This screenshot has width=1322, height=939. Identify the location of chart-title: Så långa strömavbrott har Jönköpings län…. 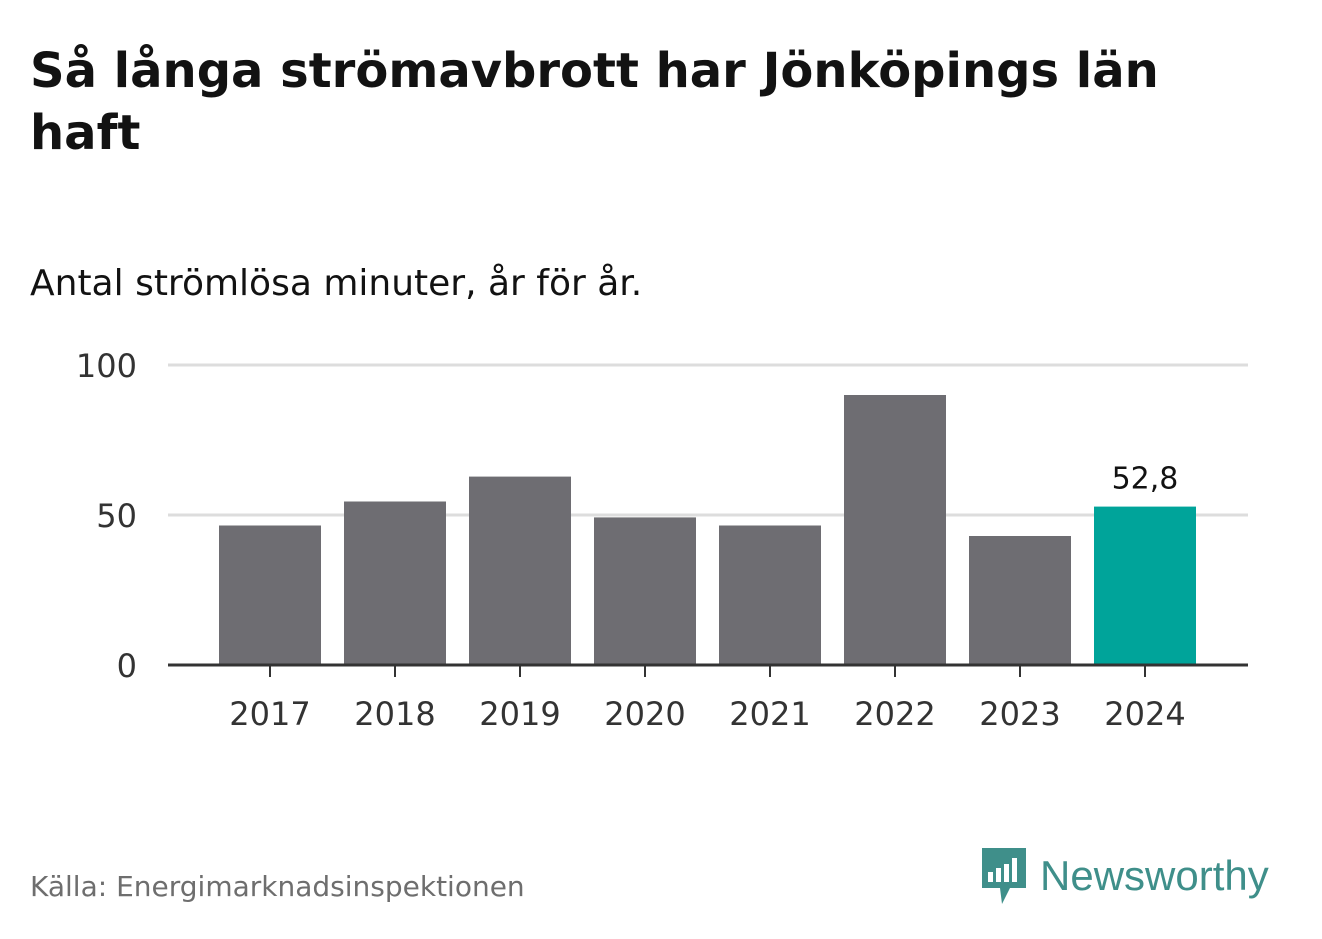
(594, 102).